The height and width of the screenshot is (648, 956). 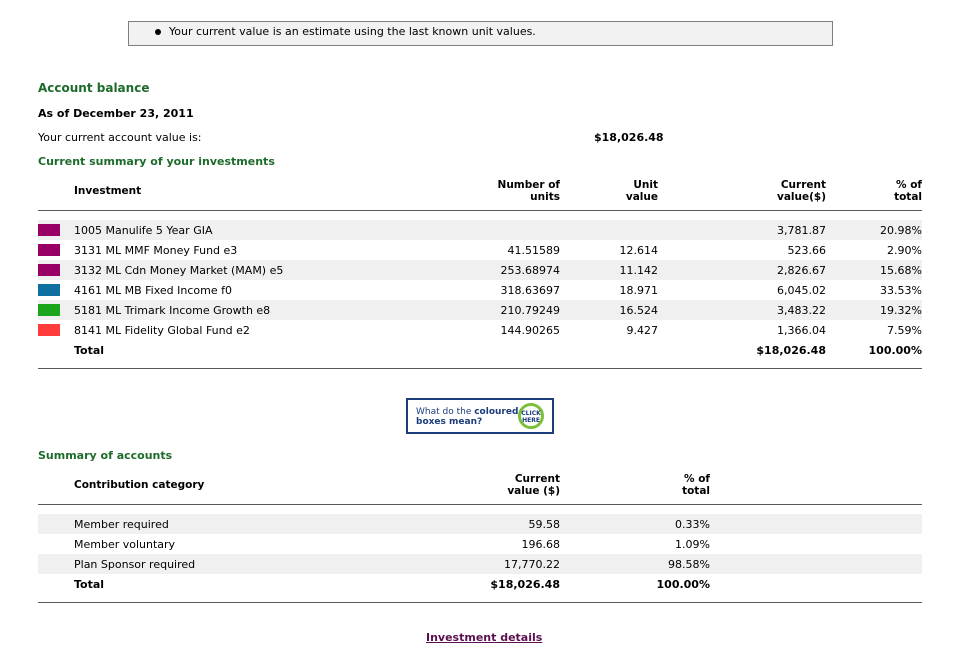 I want to click on accounts-heading: Summary of accounts, so click(x=105, y=455).